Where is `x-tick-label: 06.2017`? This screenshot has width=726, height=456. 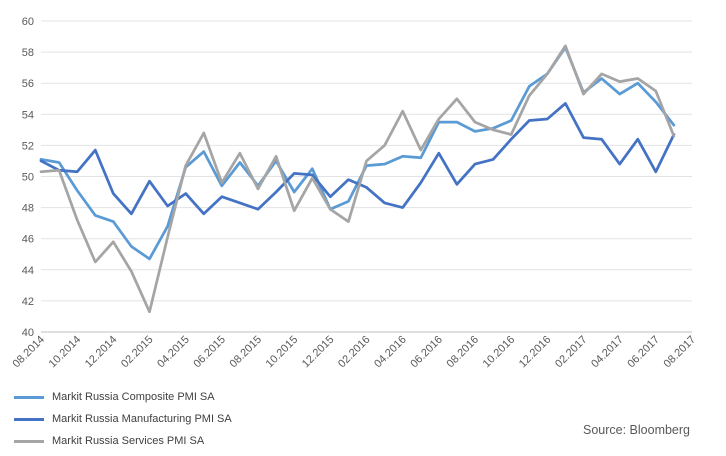
x-tick-label: 06.2017 is located at coordinates (643, 352).